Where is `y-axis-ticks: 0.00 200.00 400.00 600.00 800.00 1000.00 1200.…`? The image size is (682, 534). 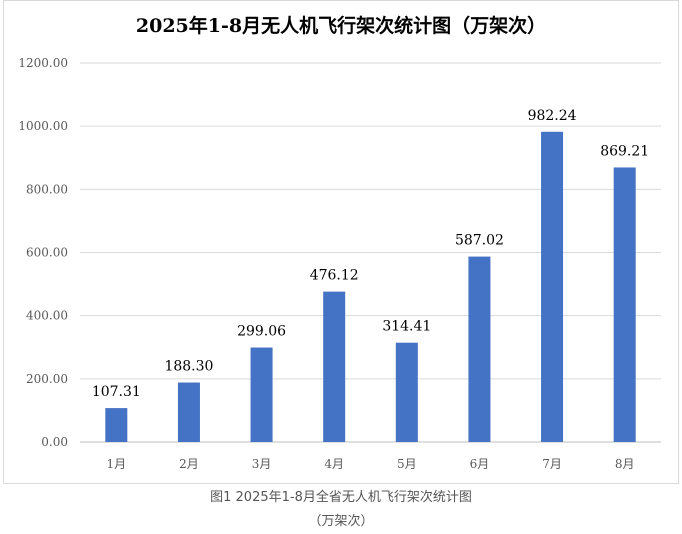
y-axis-ticks: 0.00 200.00 400.00 600.00 800.00 1000.00 1200.… is located at coordinates (43, 252).